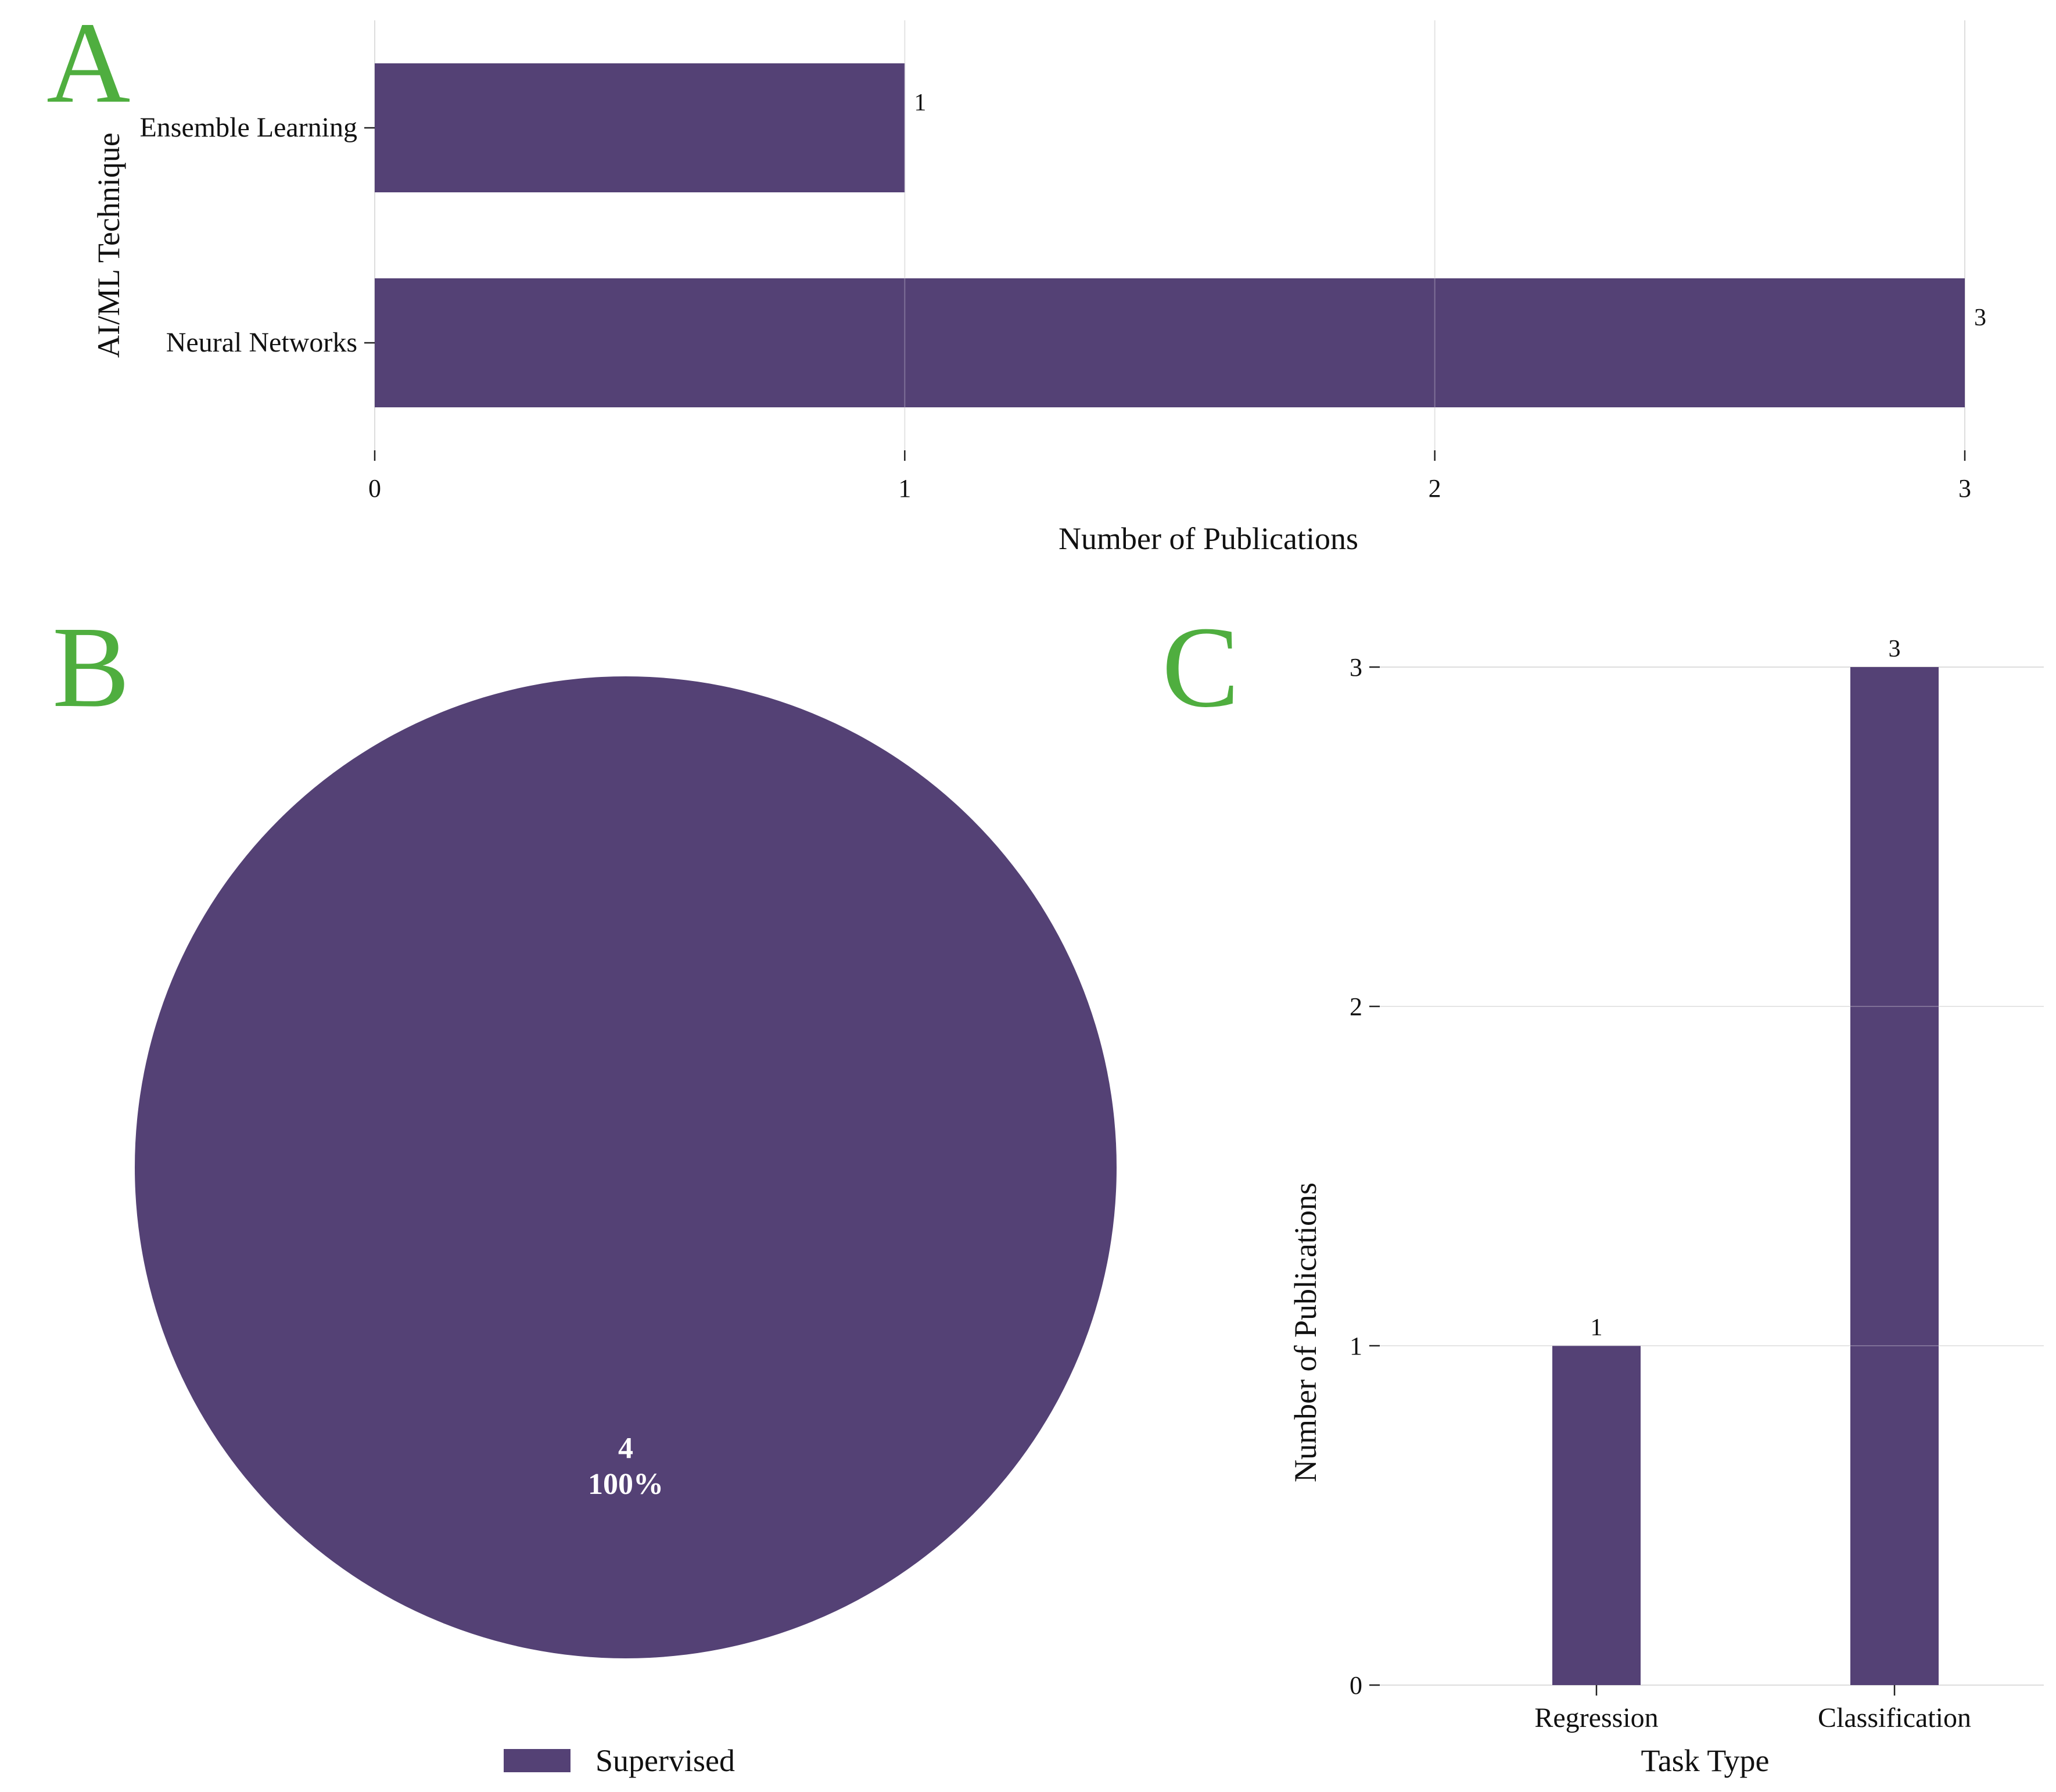  I want to click on category-label: Classification, so click(1894, 1718).